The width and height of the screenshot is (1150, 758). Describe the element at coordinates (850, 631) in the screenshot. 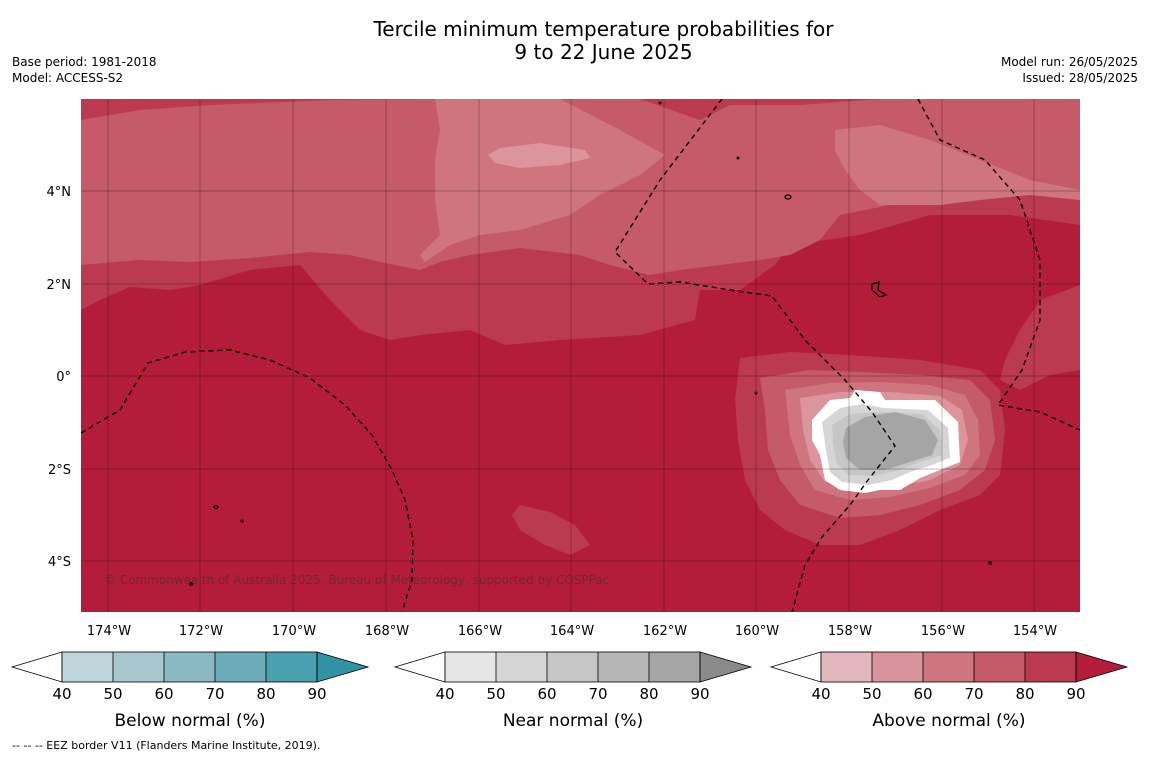

I see `lon-label: 158°W` at that location.